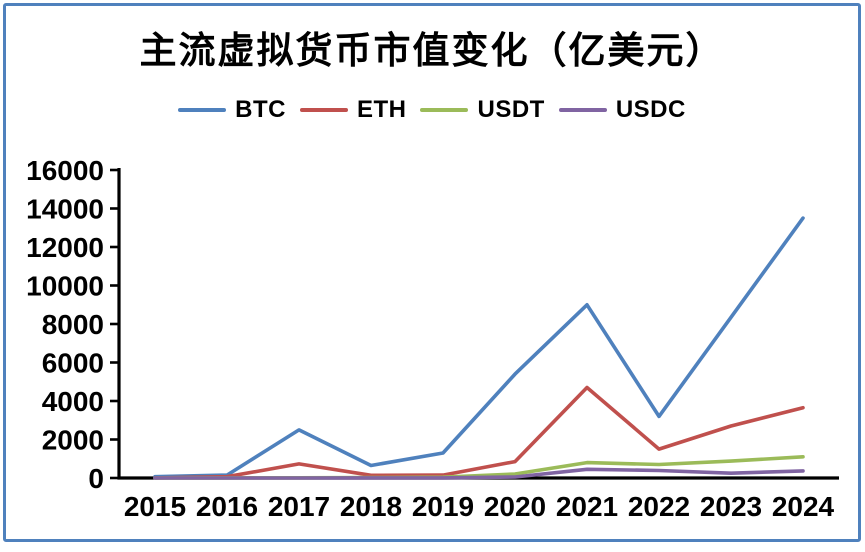  I want to click on x-axis-label: 2022, so click(659, 506).